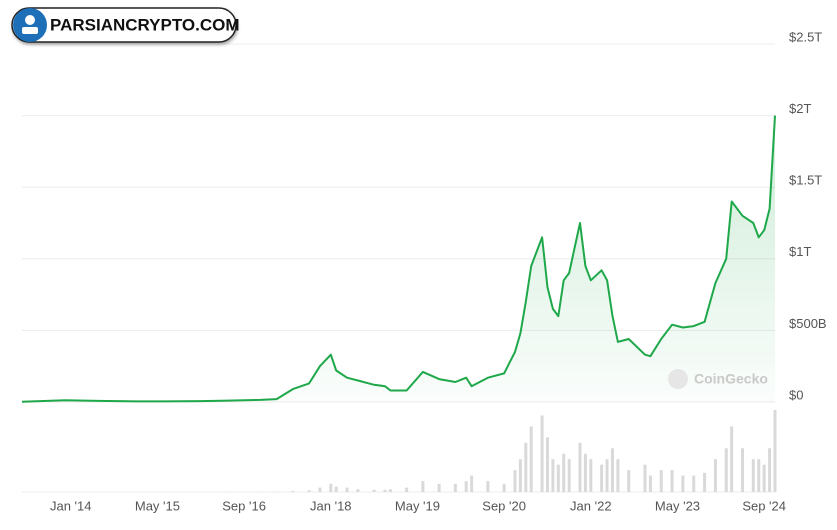 The width and height of the screenshot is (837, 530). Describe the element at coordinates (591, 505) in the screenshot. I see `x-tick-label: Jan '22` at that location.